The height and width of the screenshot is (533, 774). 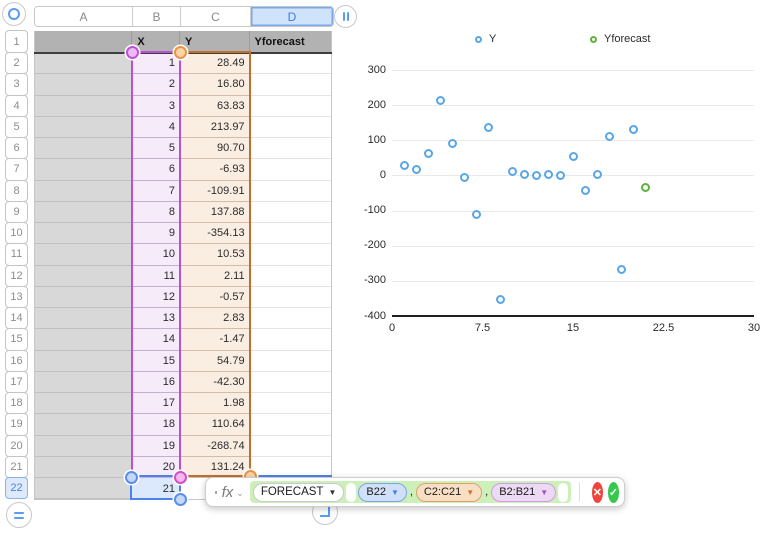 What do you see at coordinates (16, 126) in the screenshot?
I see `row-header-5: 5` at bounding box center [16, 126].